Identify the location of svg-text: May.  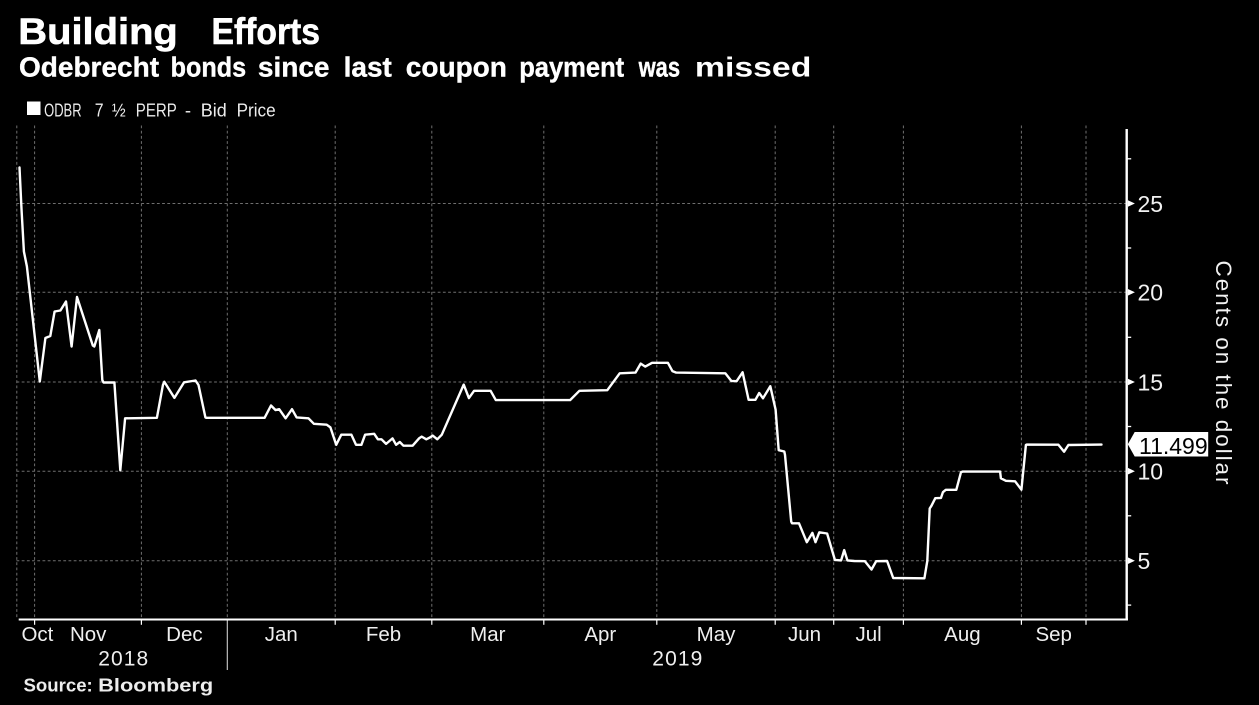
(716, 634).